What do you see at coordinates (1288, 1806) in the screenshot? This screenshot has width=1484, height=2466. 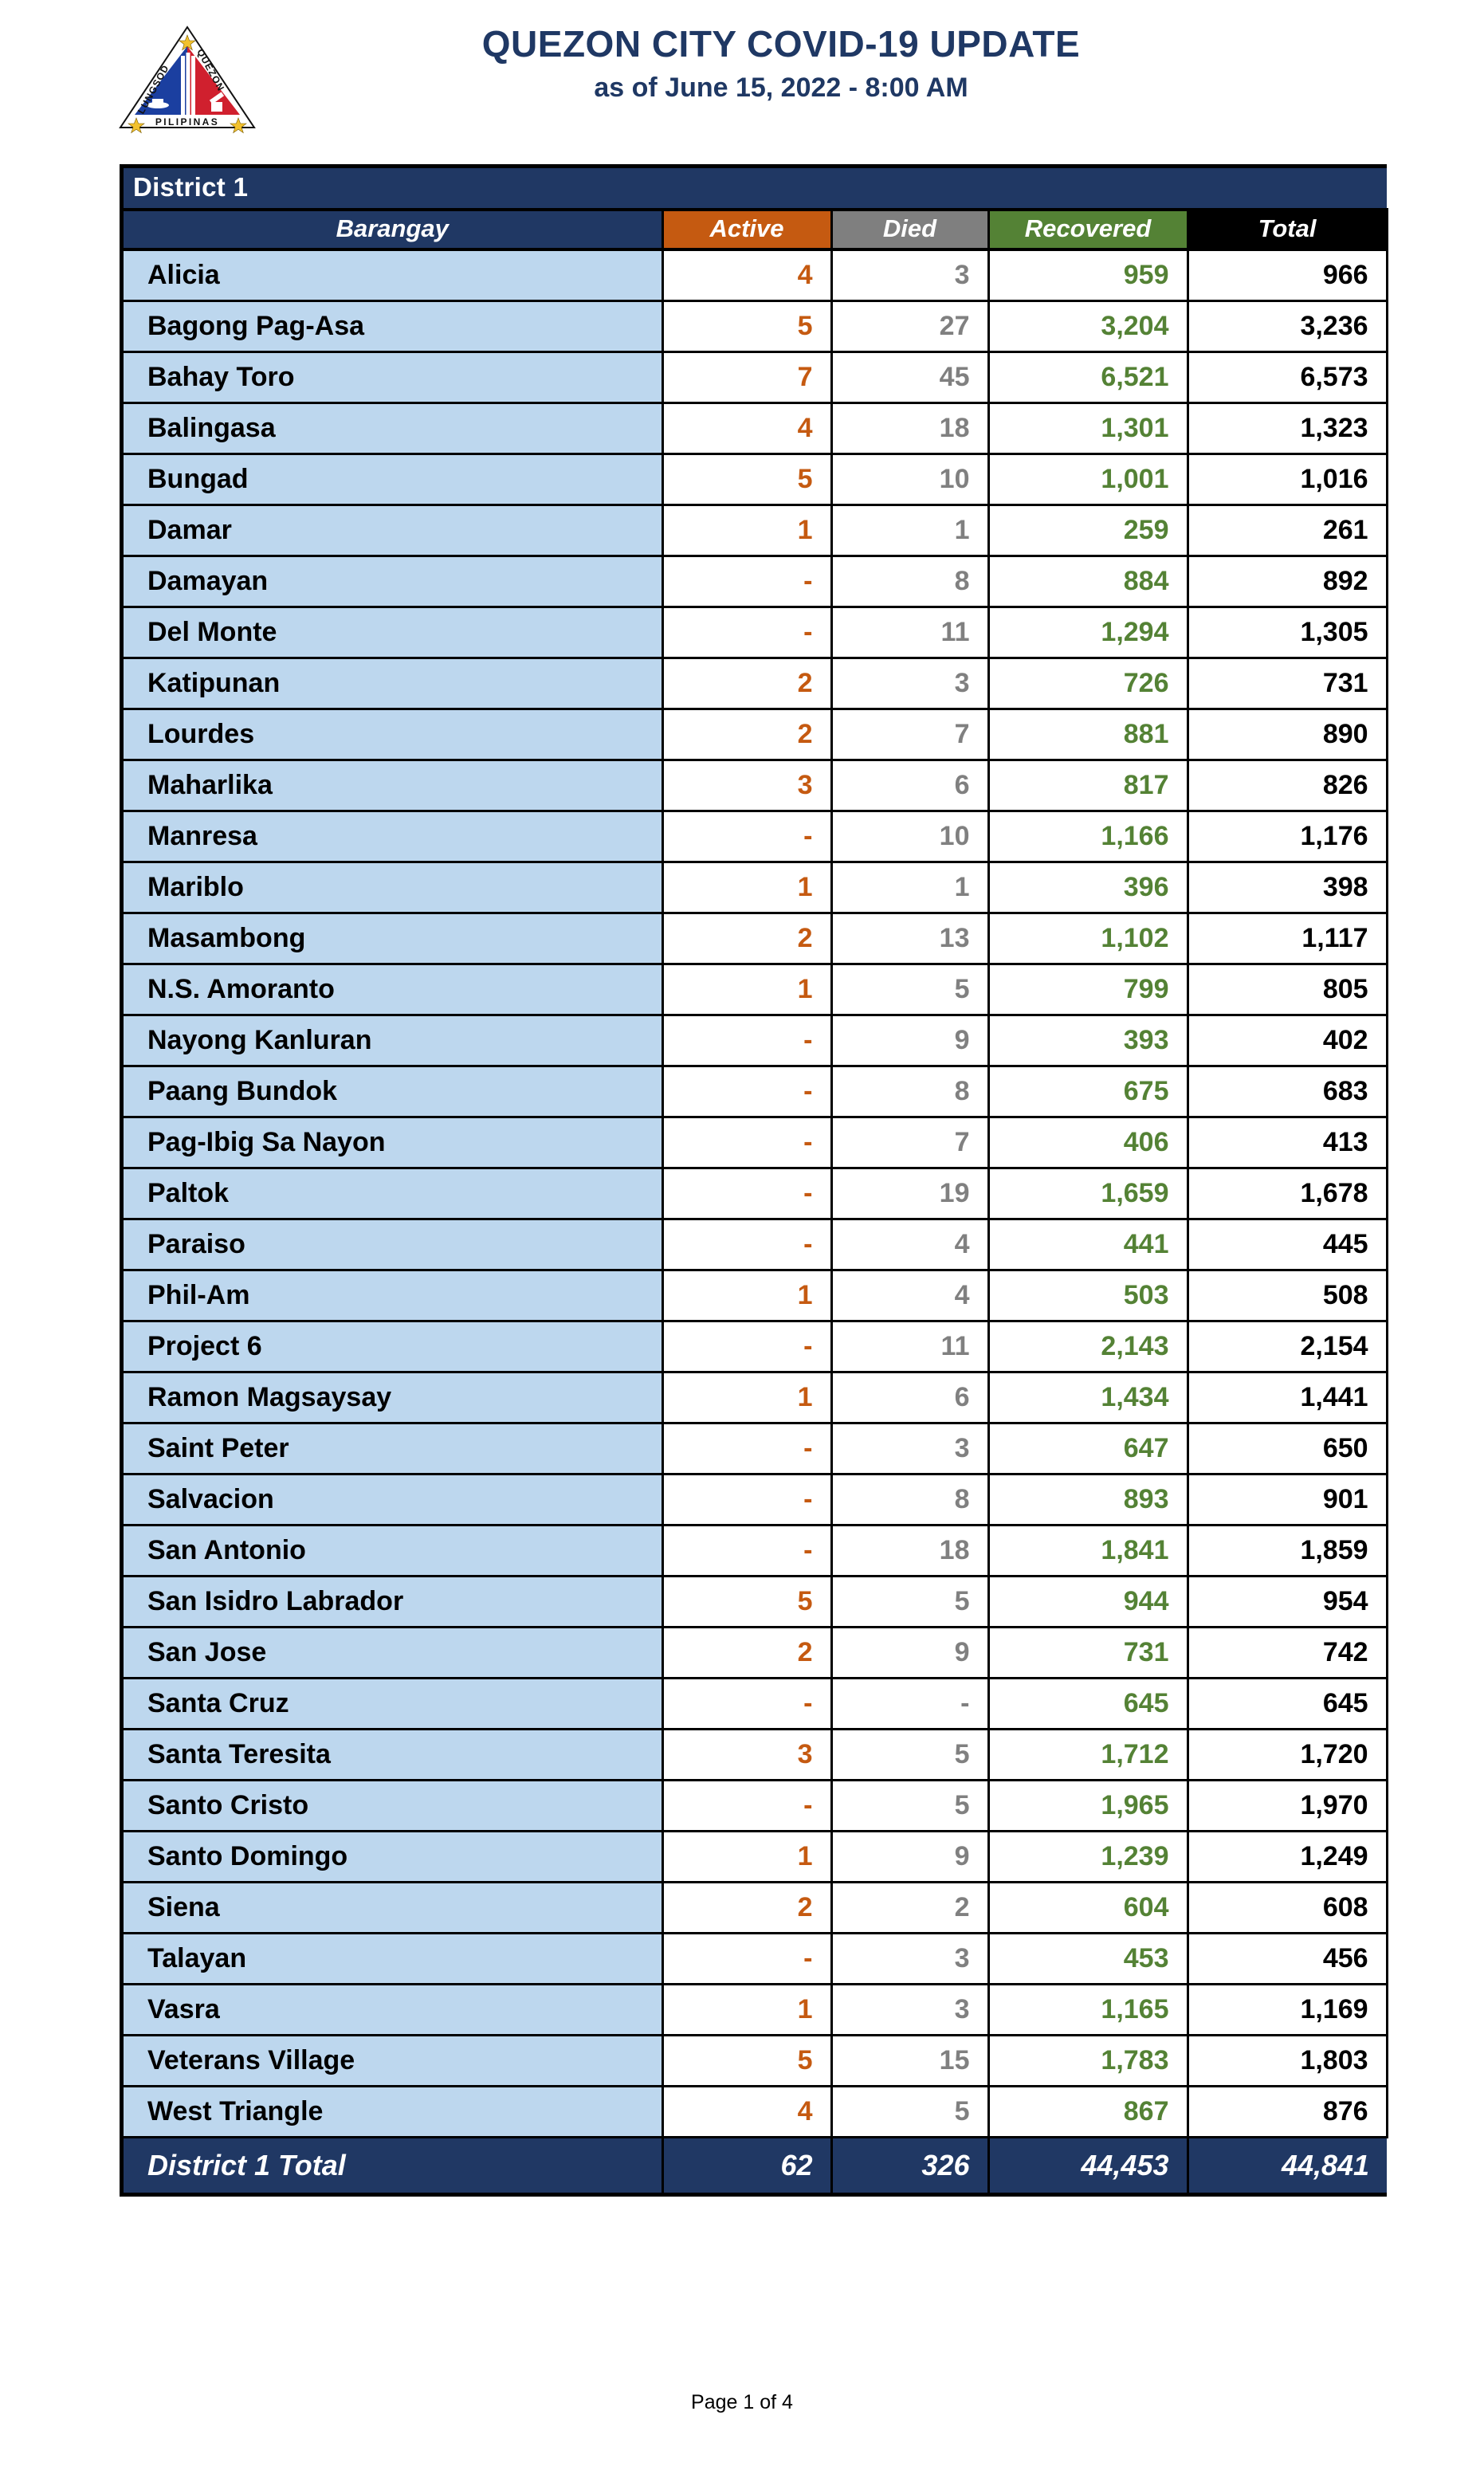 I see `total-count: 1,970` at bounding box center [1288, 1806].